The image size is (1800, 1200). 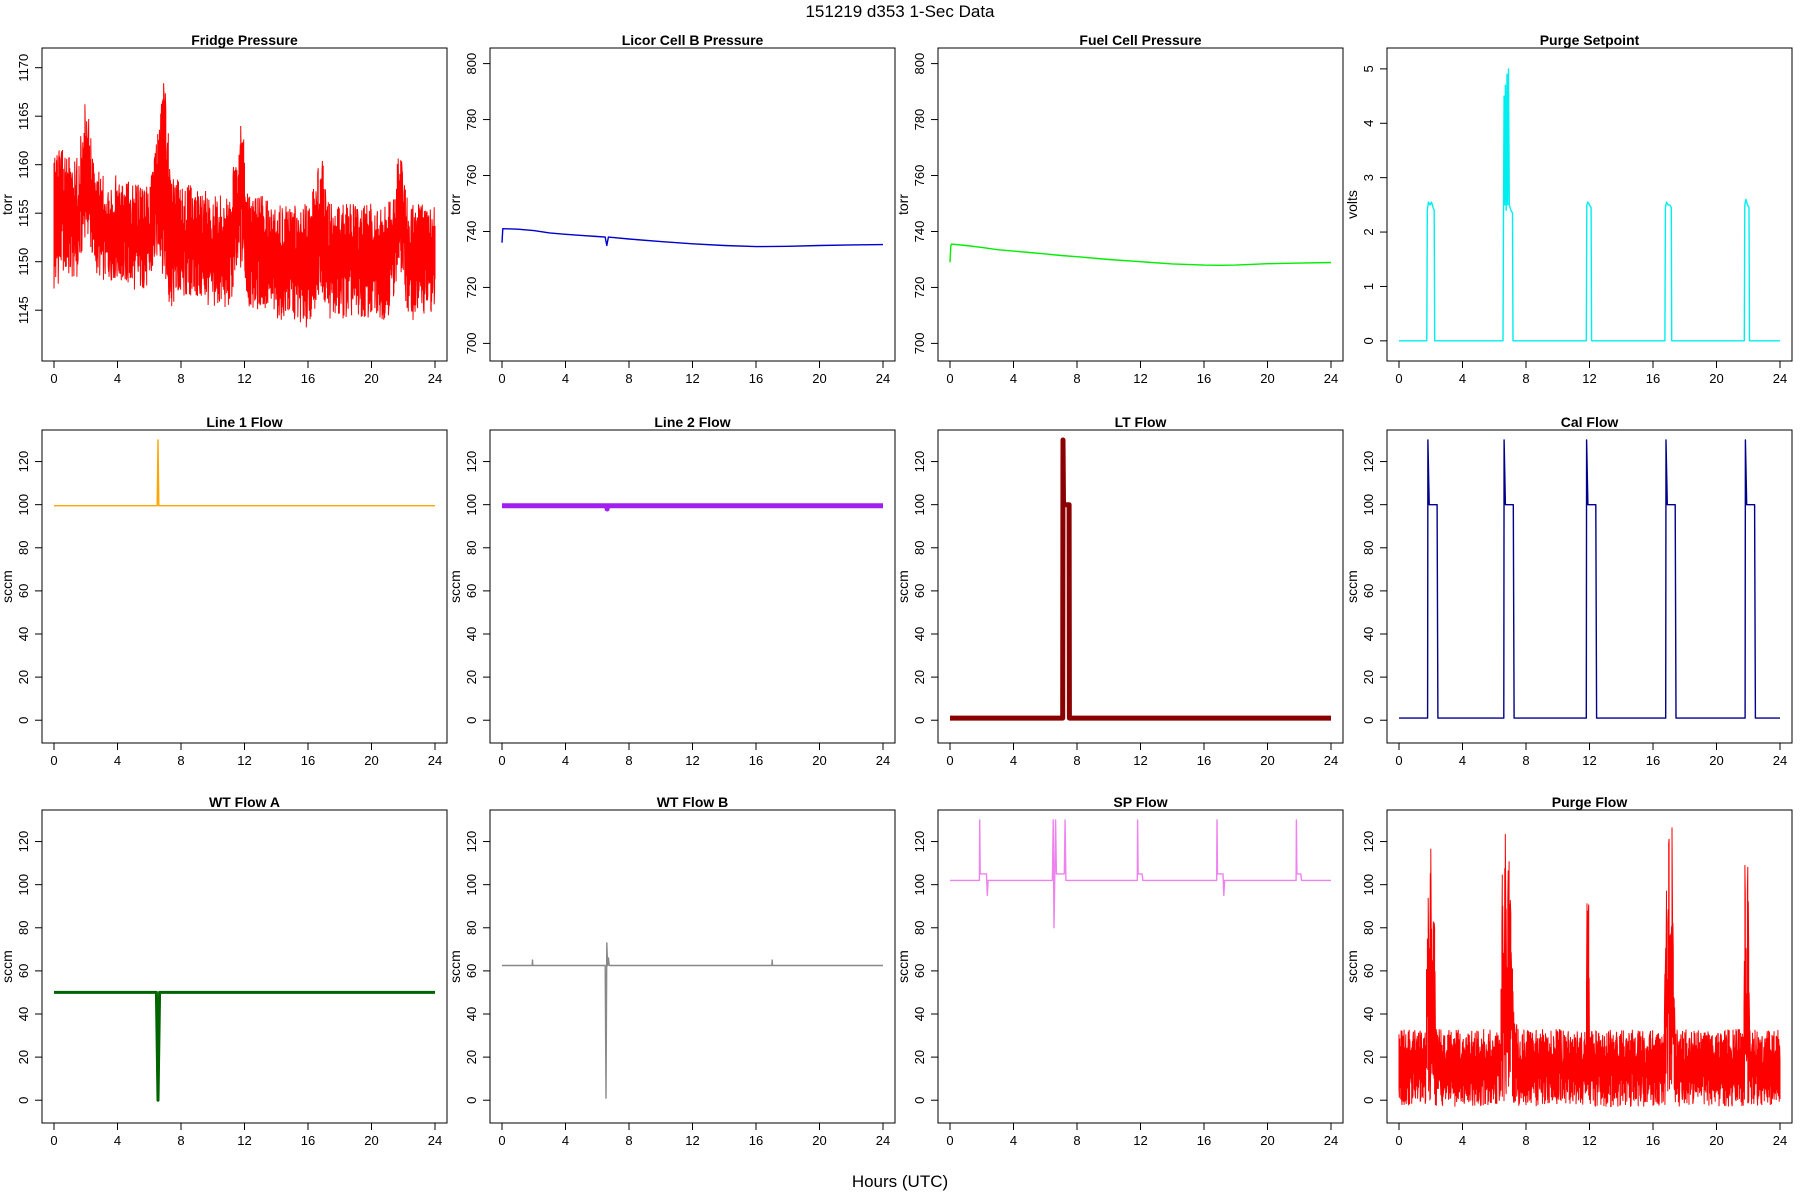 I want to click on y-tick-label: 740, so click(x=471, y=232).